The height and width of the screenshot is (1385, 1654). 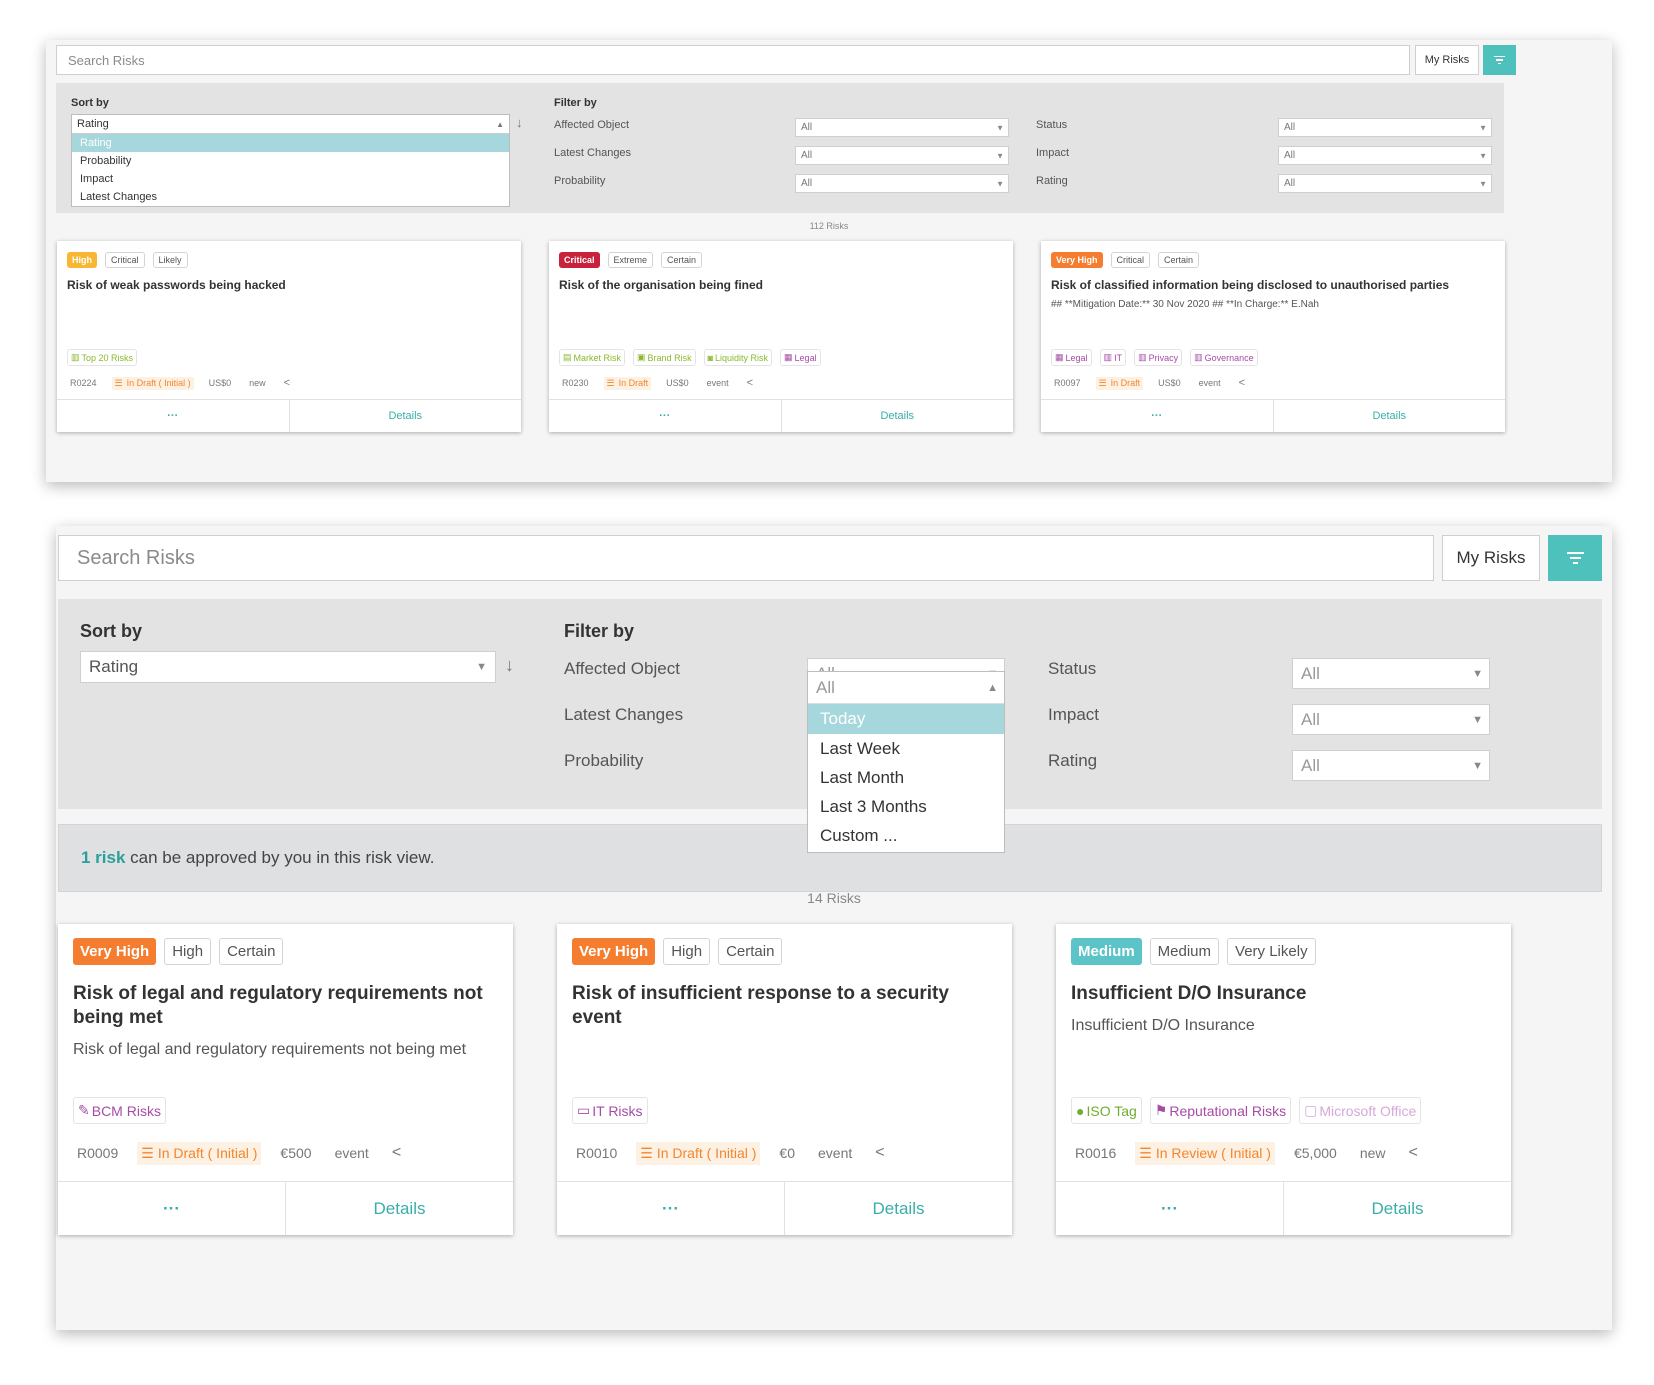 I want to click on tag-label: Market Risk, so click(x=597, y=357).